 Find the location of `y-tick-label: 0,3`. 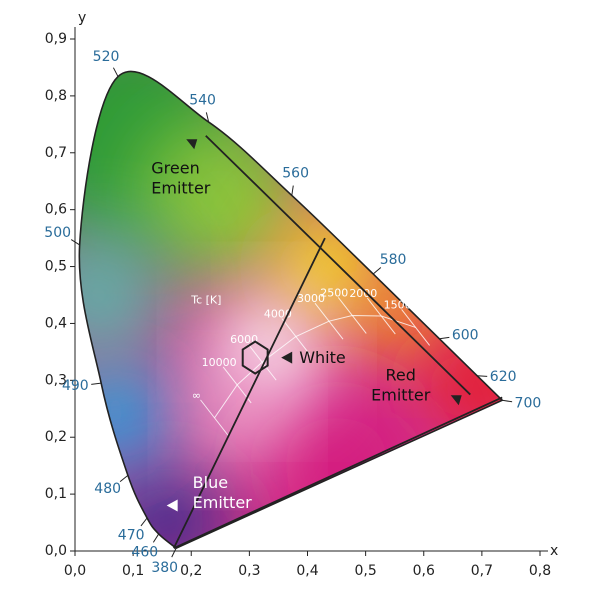

y-tick-label: 0,3 is located at coordinates (56, 380).